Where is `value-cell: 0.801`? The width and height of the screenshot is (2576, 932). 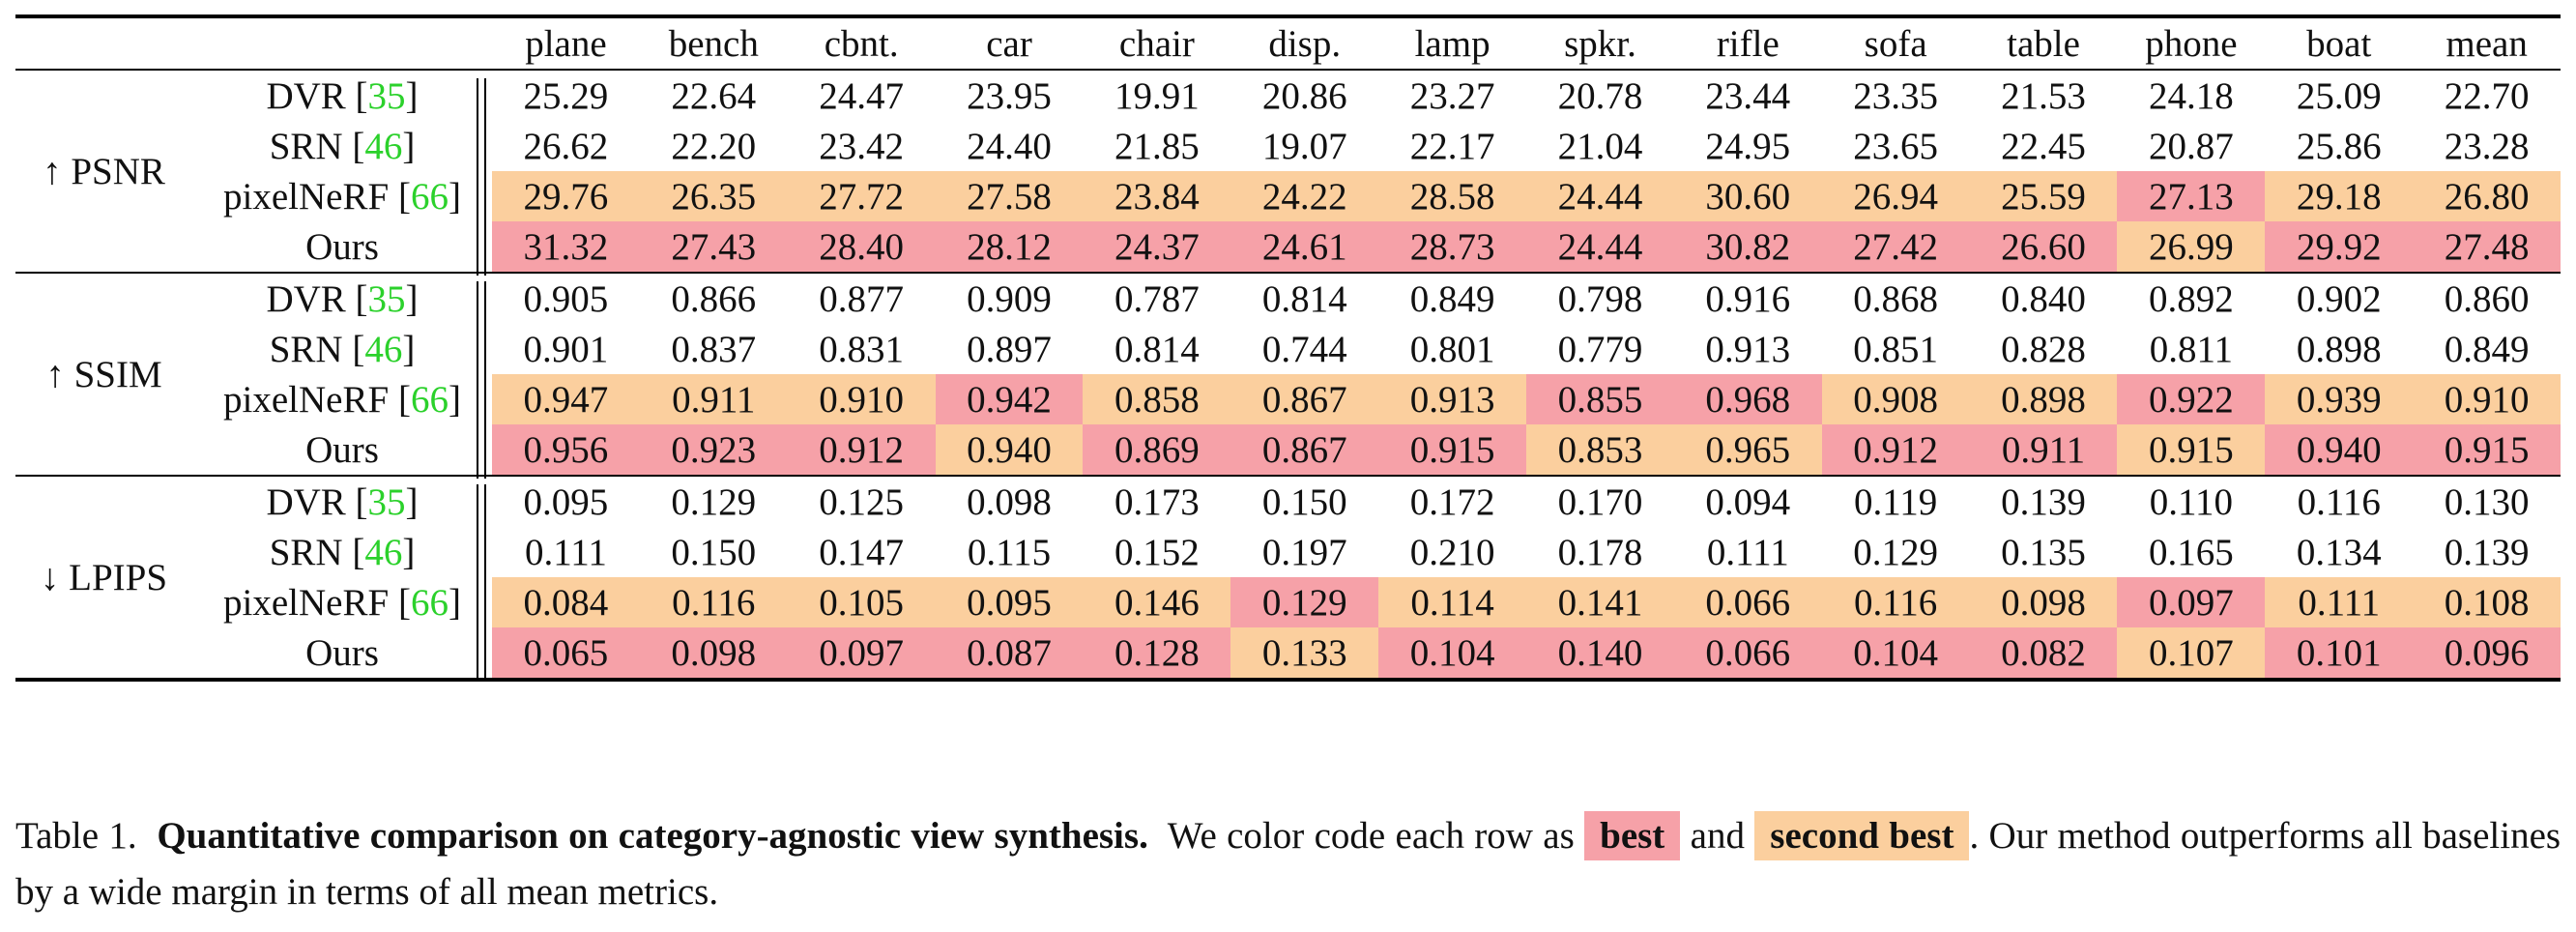
value-cell: 0.801 is located at coordinates (1452, 349).